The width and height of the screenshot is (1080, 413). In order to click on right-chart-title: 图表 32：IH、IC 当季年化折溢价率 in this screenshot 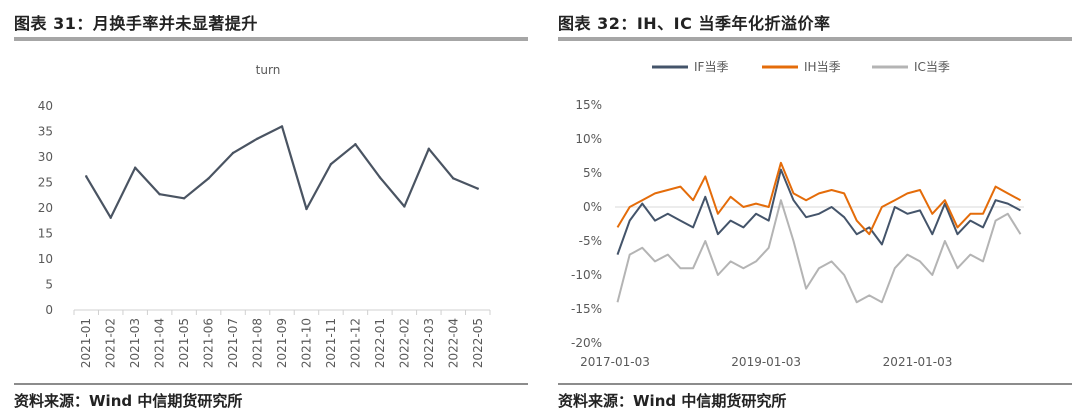, I will do `click(694, 23)`.